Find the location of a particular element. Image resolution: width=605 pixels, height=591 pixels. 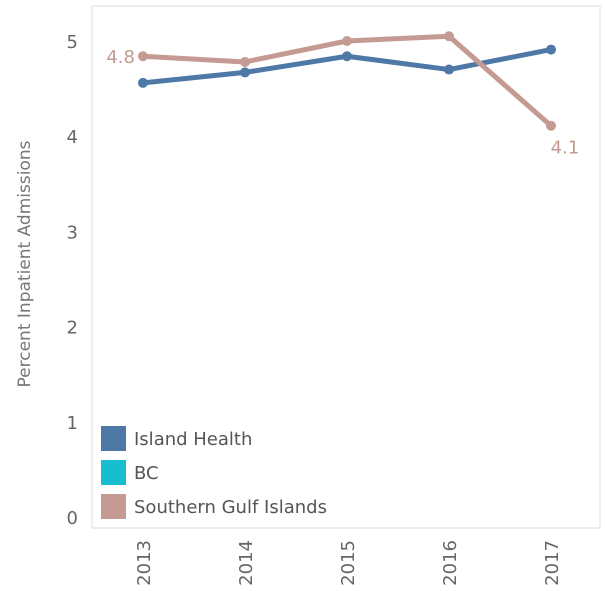

legend: Island Health BC Southern Gulf Islands is located at coordinates (214, 472).